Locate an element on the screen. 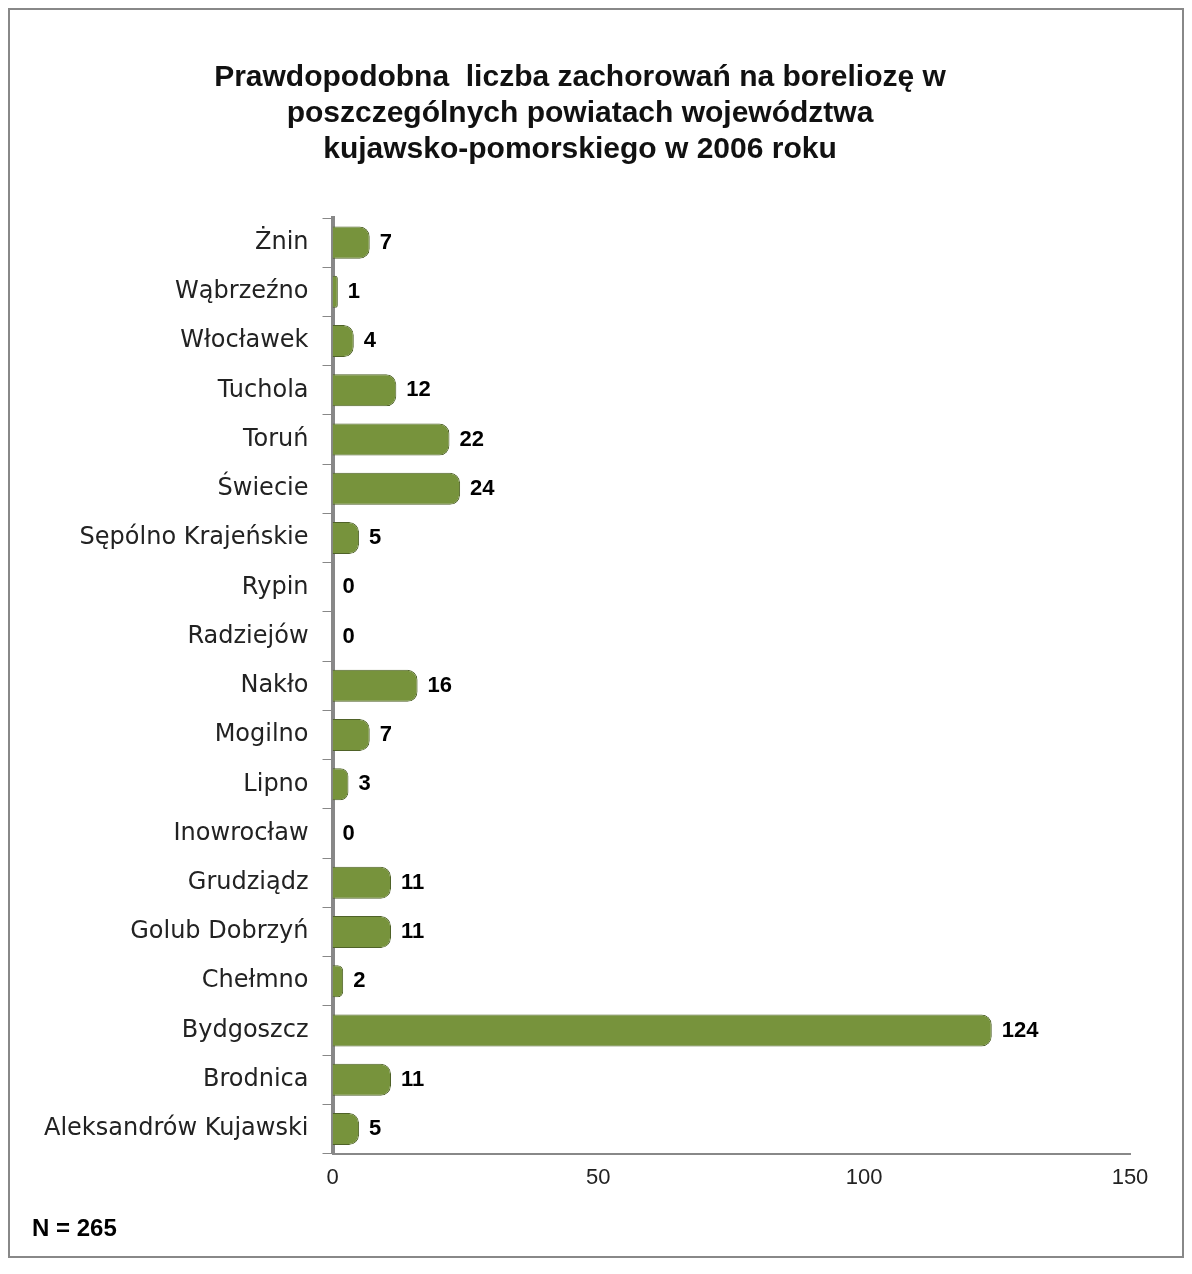  data-label: 16 is located at coordinates (440, 684).